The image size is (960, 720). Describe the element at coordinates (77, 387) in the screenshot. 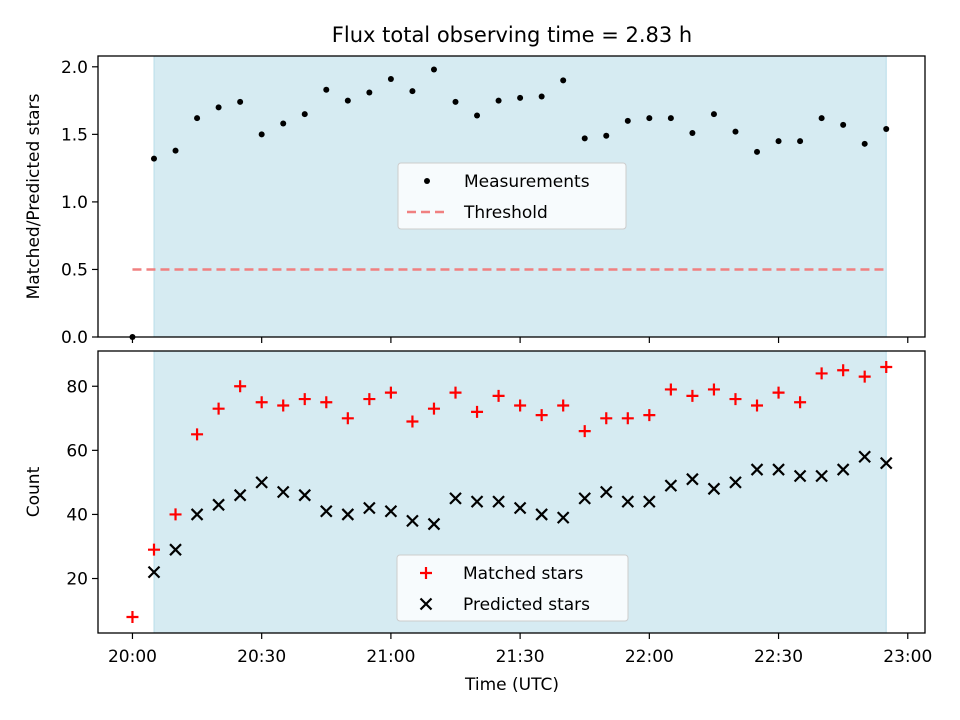

I see `y-tick-label: 80` at that location.